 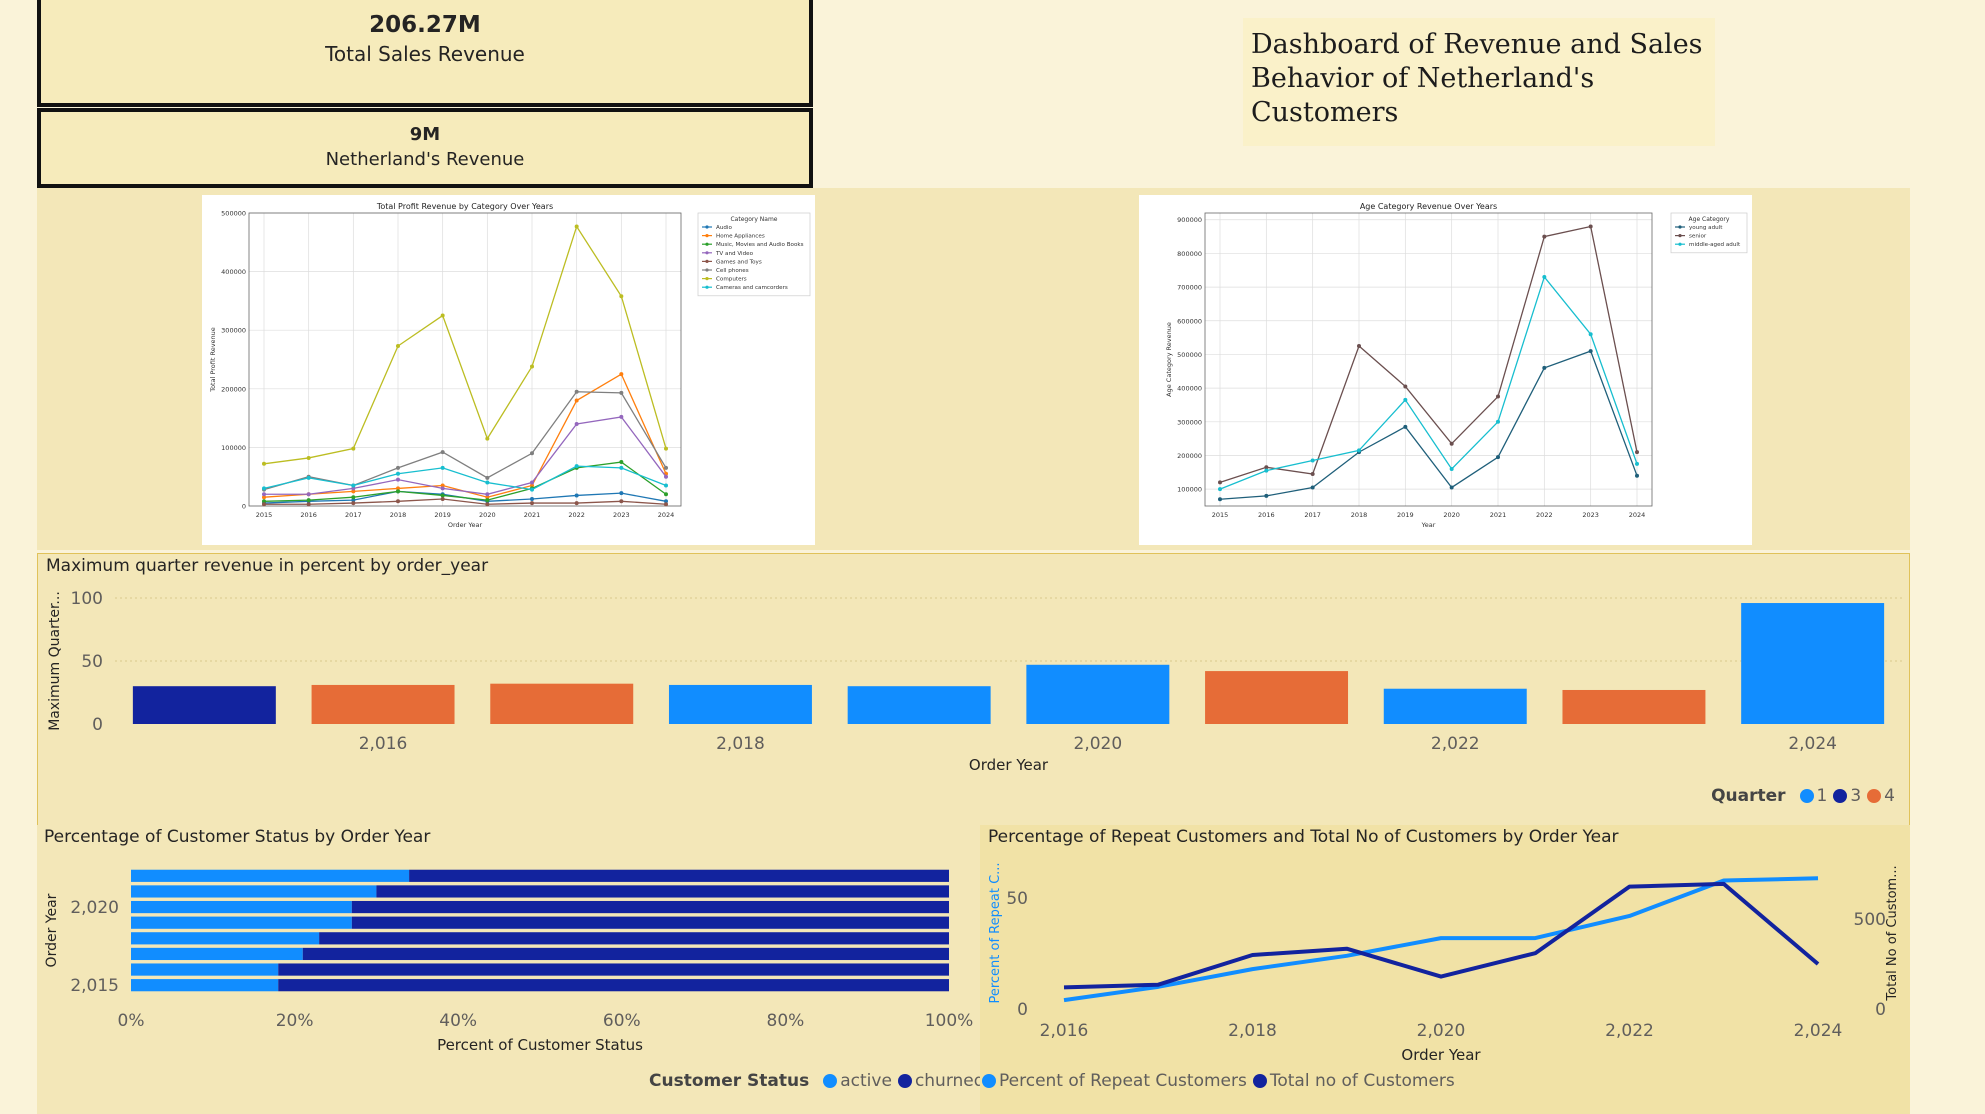 What do you see at coordinates (1715, 245) in the screenshot?
I see `legend-entry: middle-aged adult` at bounding box center [1715, 245].